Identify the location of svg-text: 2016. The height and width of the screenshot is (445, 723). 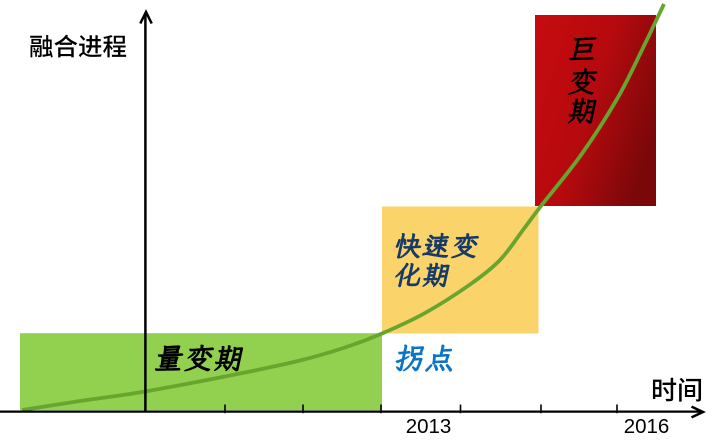
(647, 426).